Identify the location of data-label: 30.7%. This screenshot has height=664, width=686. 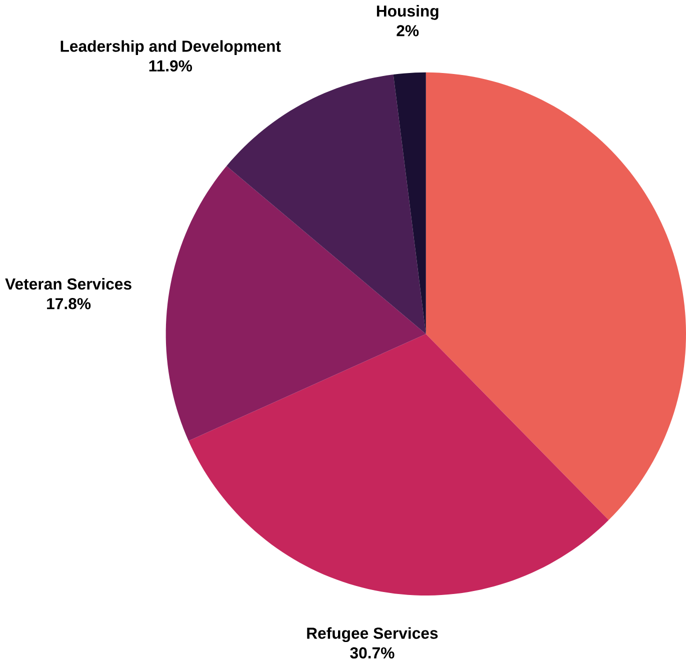
(372, 653).